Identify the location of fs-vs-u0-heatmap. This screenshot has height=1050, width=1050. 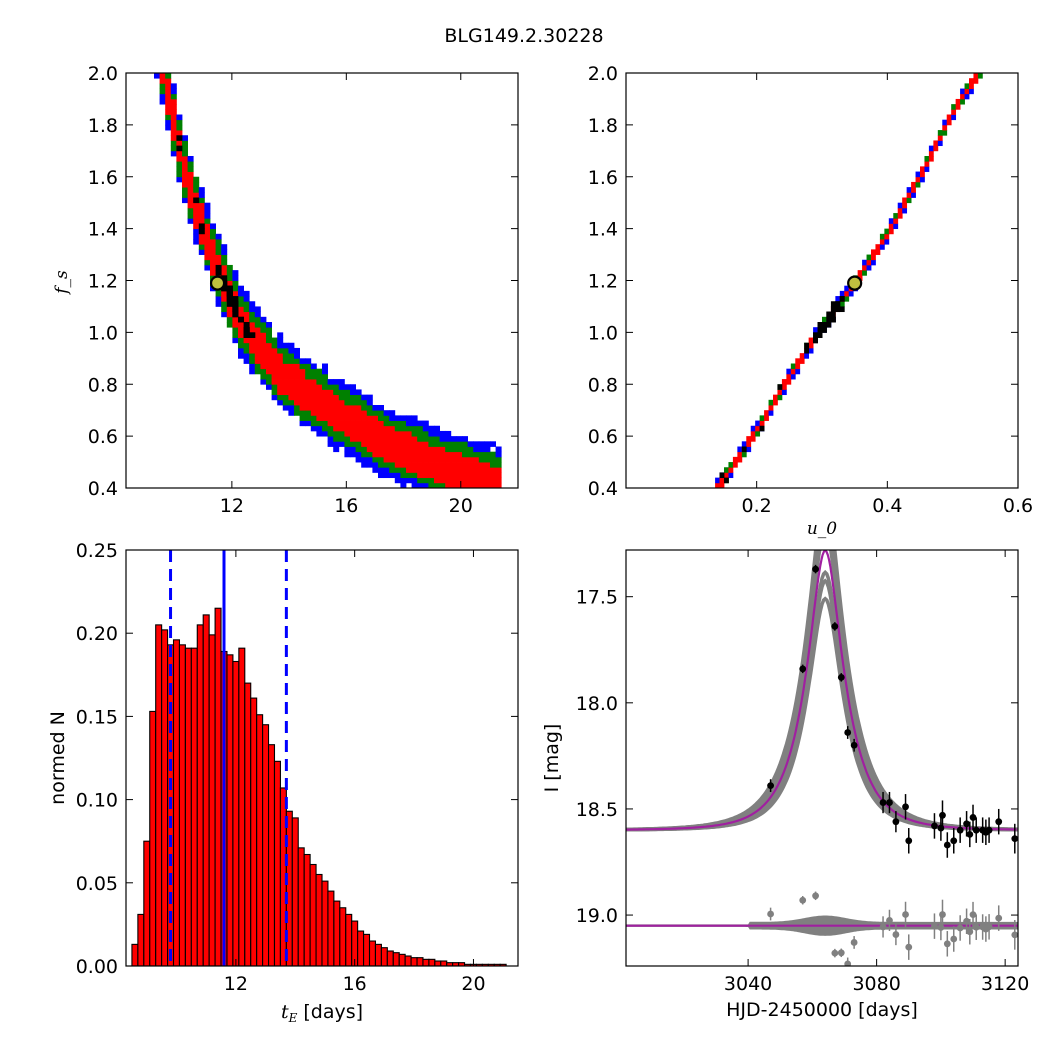
(849, 280).